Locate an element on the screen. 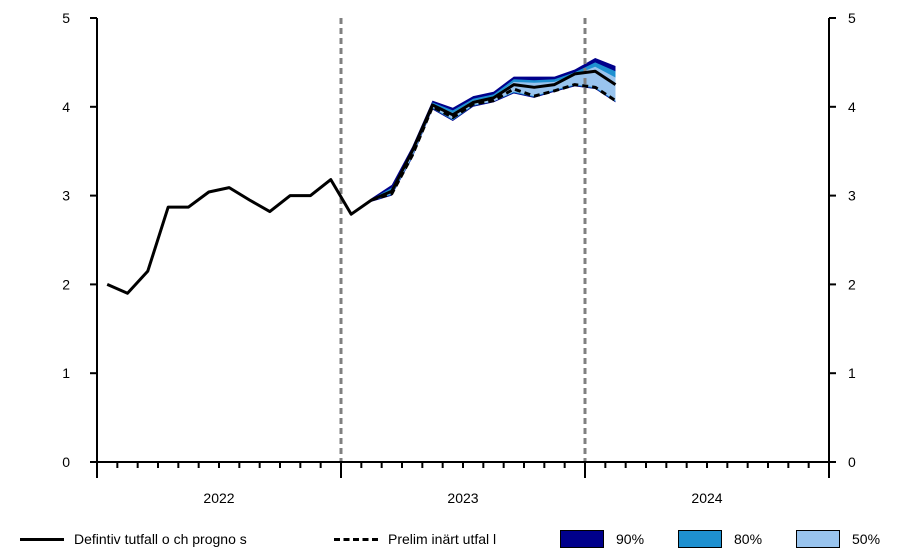 The width and height of the screenshot is (903, 553). legend-item-50: 50% is located at coordinates (838, 539).